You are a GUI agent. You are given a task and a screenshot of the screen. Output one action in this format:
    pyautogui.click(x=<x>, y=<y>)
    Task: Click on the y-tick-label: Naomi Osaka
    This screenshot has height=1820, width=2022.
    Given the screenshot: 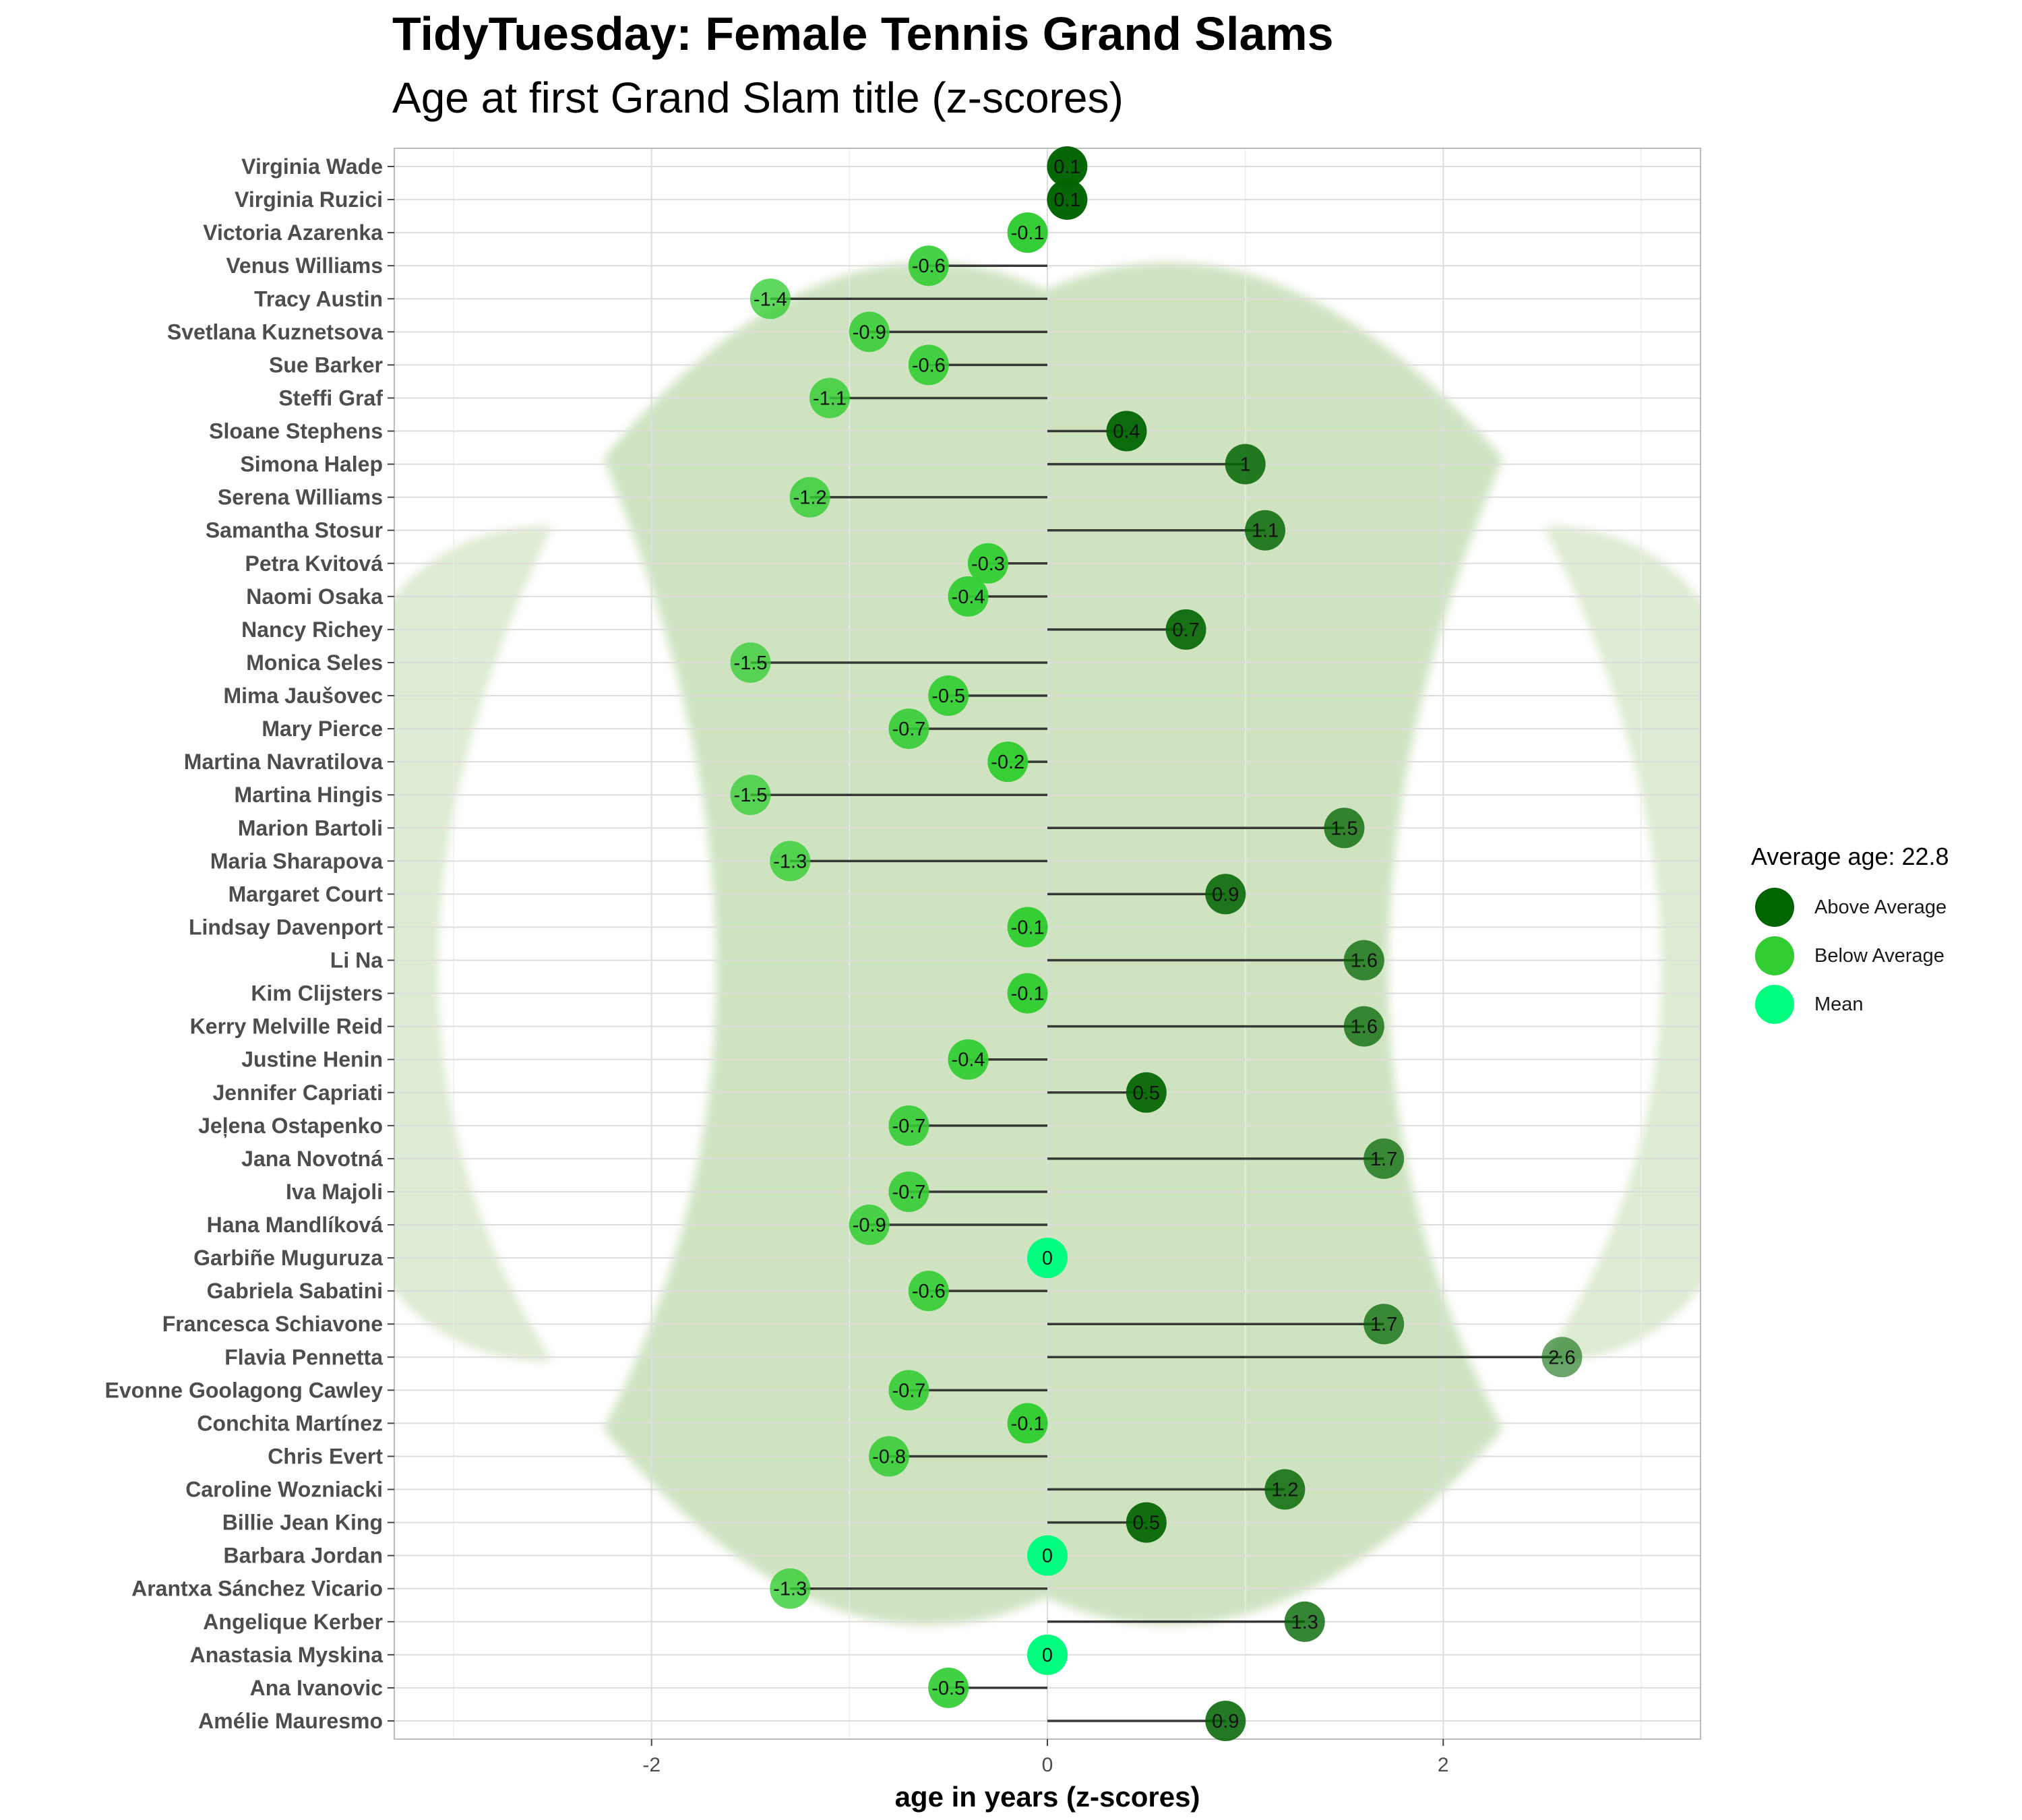 What is the action you would take?
    pyautogui.click(x=314, y=596)
    